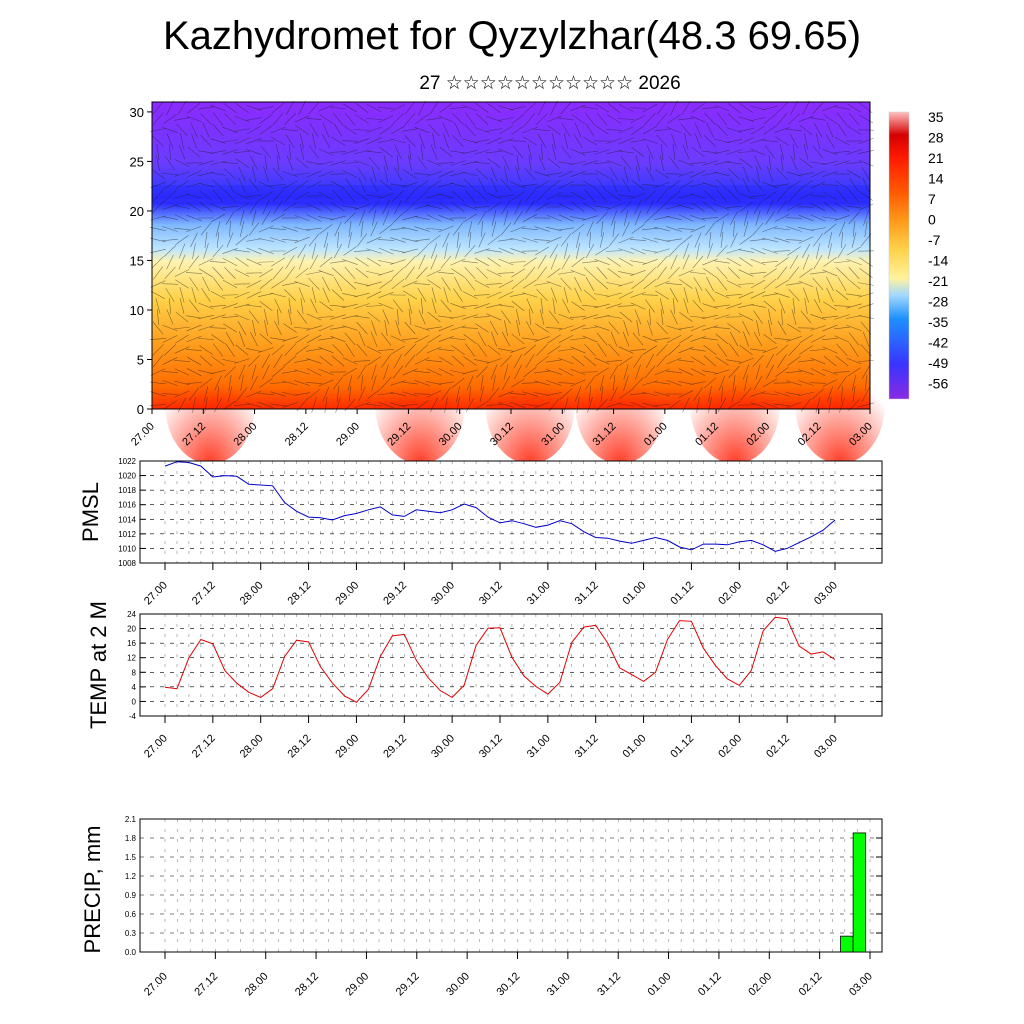  What do you see at coordinates (938, 384) in the screenshot?
I see `colorbar-label: -56` at bounding box center [938, 384].